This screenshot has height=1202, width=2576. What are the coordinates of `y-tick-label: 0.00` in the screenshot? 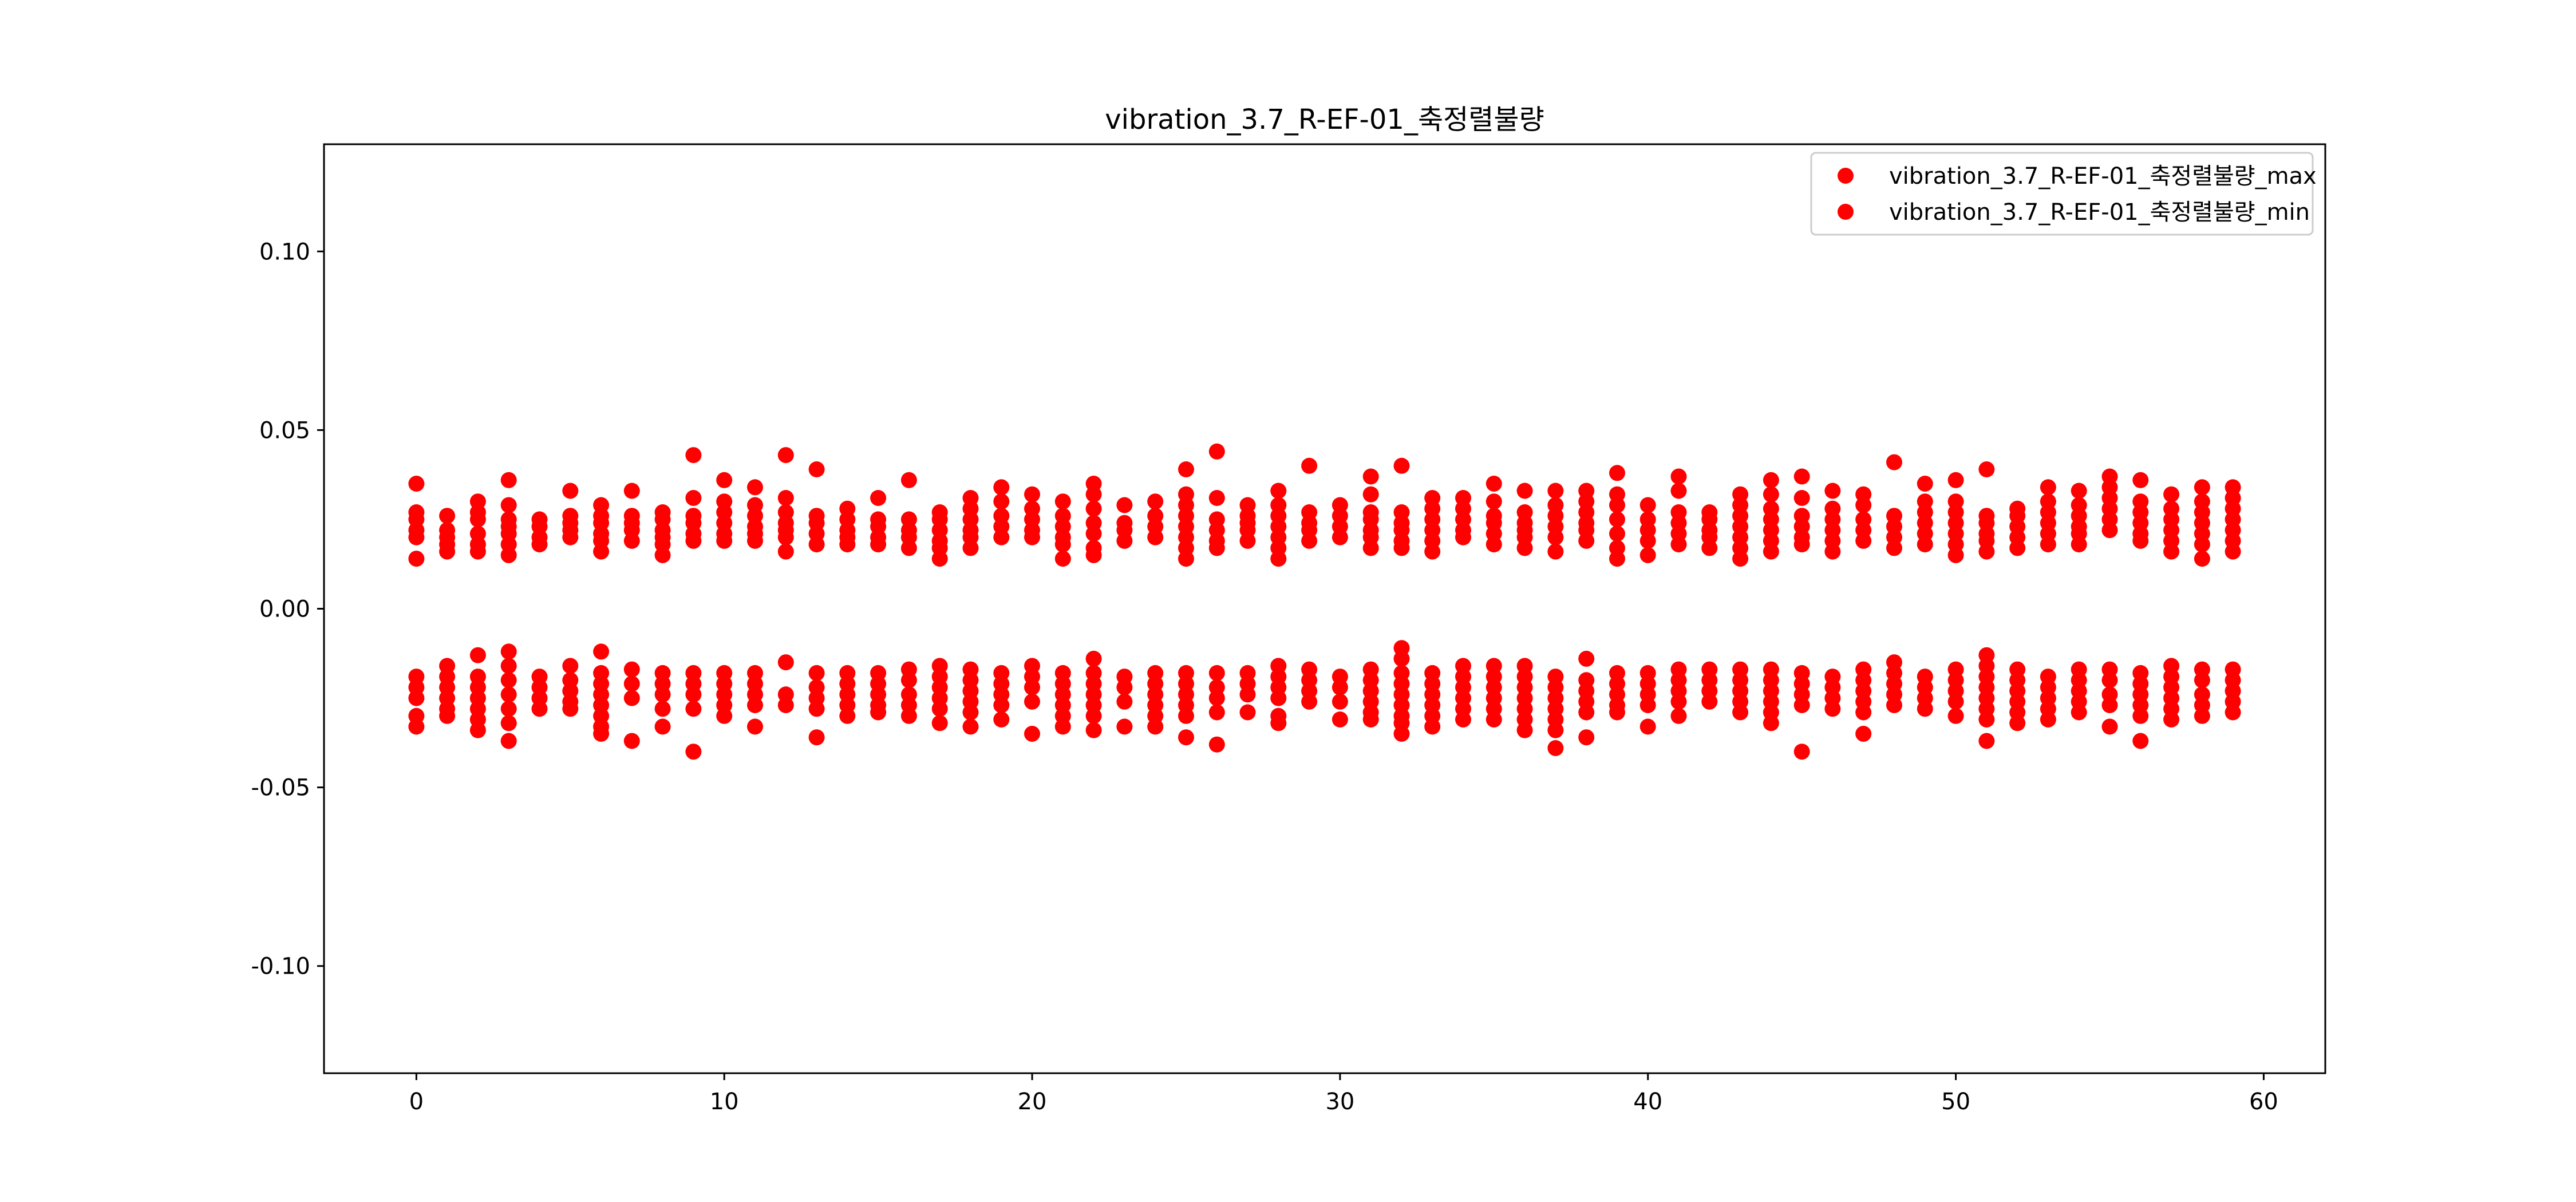 It's located at (284, 610).